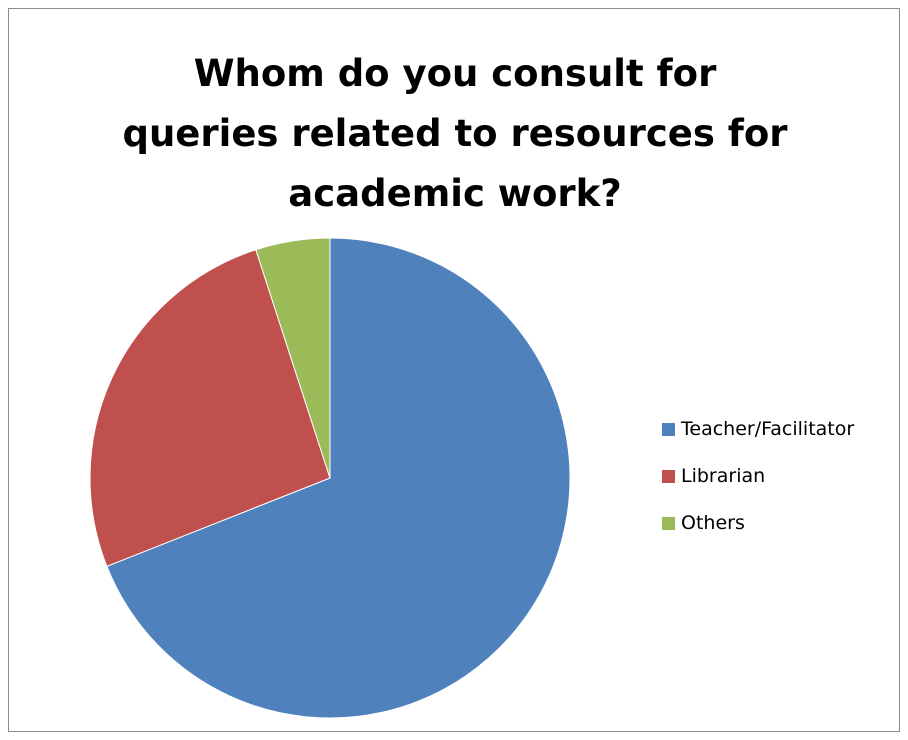  What do you see at coordinates (668, 523) in the screenshot?
I see `legend-swatch-others` at bounding box center [668, 523].